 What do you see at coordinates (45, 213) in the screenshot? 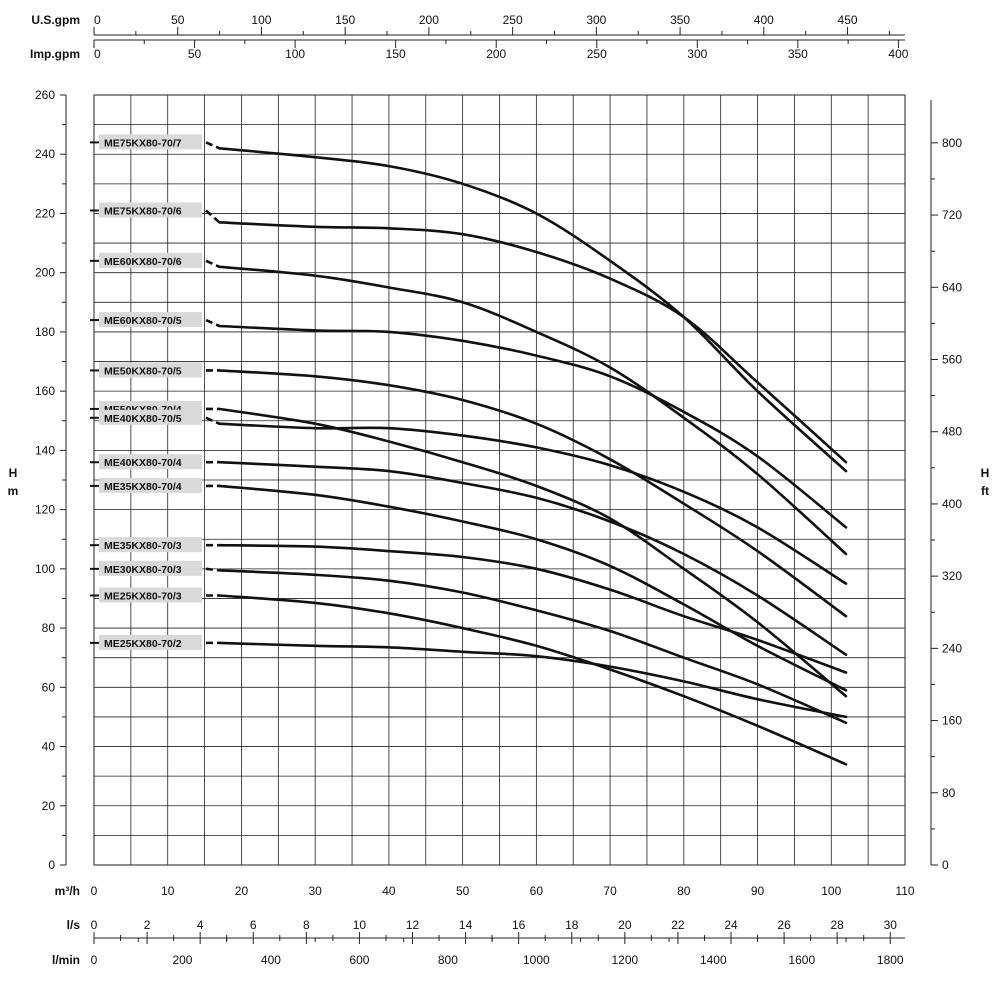
I see `left-tick-label: 220` at bounding box center [45, 213].